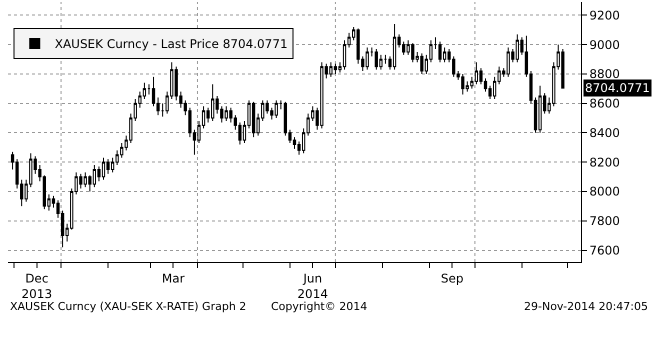 The image size is (656, 337). I want to click on x-tick-label: Dec 2013, so click(37, 286).